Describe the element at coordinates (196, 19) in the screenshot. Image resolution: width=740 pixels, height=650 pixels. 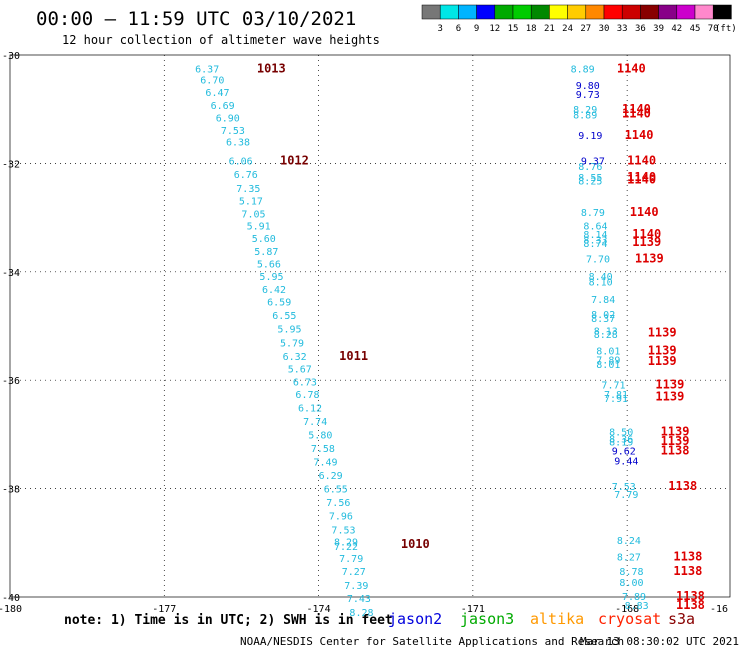
I see `chart-title: 00:00 – 11:59 UTC 03/10/2021` at that location.